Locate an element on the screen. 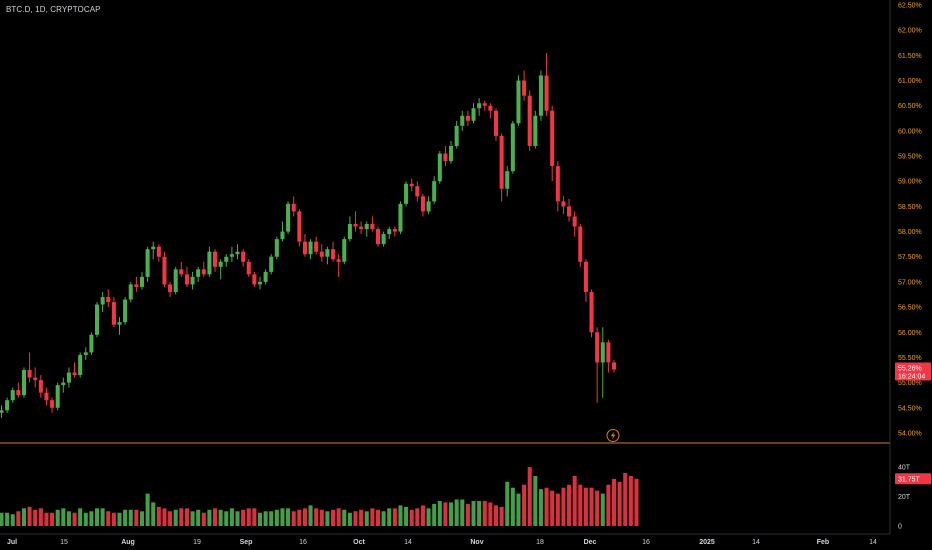 The height and width of the screenshot is (550, 932). volume-bars-group is located at coordinates (319, 496).